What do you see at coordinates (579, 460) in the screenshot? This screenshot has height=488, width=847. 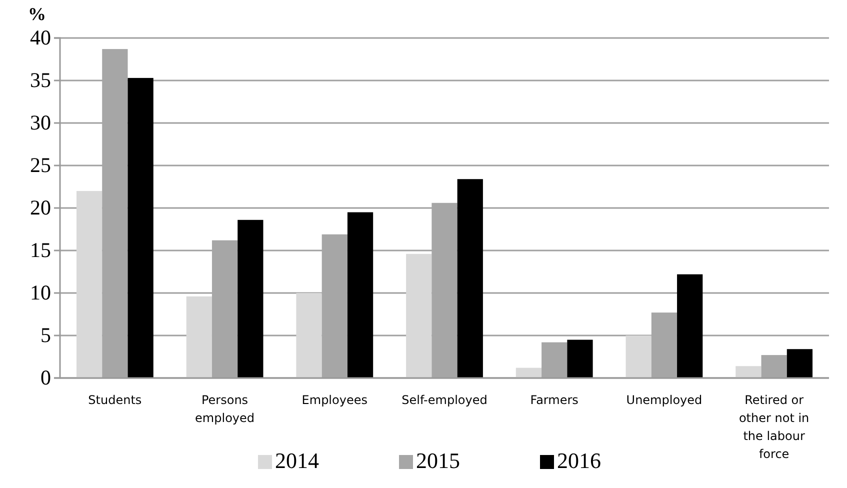 I see `legend-label: 2016` at bounding box center [579, 460].